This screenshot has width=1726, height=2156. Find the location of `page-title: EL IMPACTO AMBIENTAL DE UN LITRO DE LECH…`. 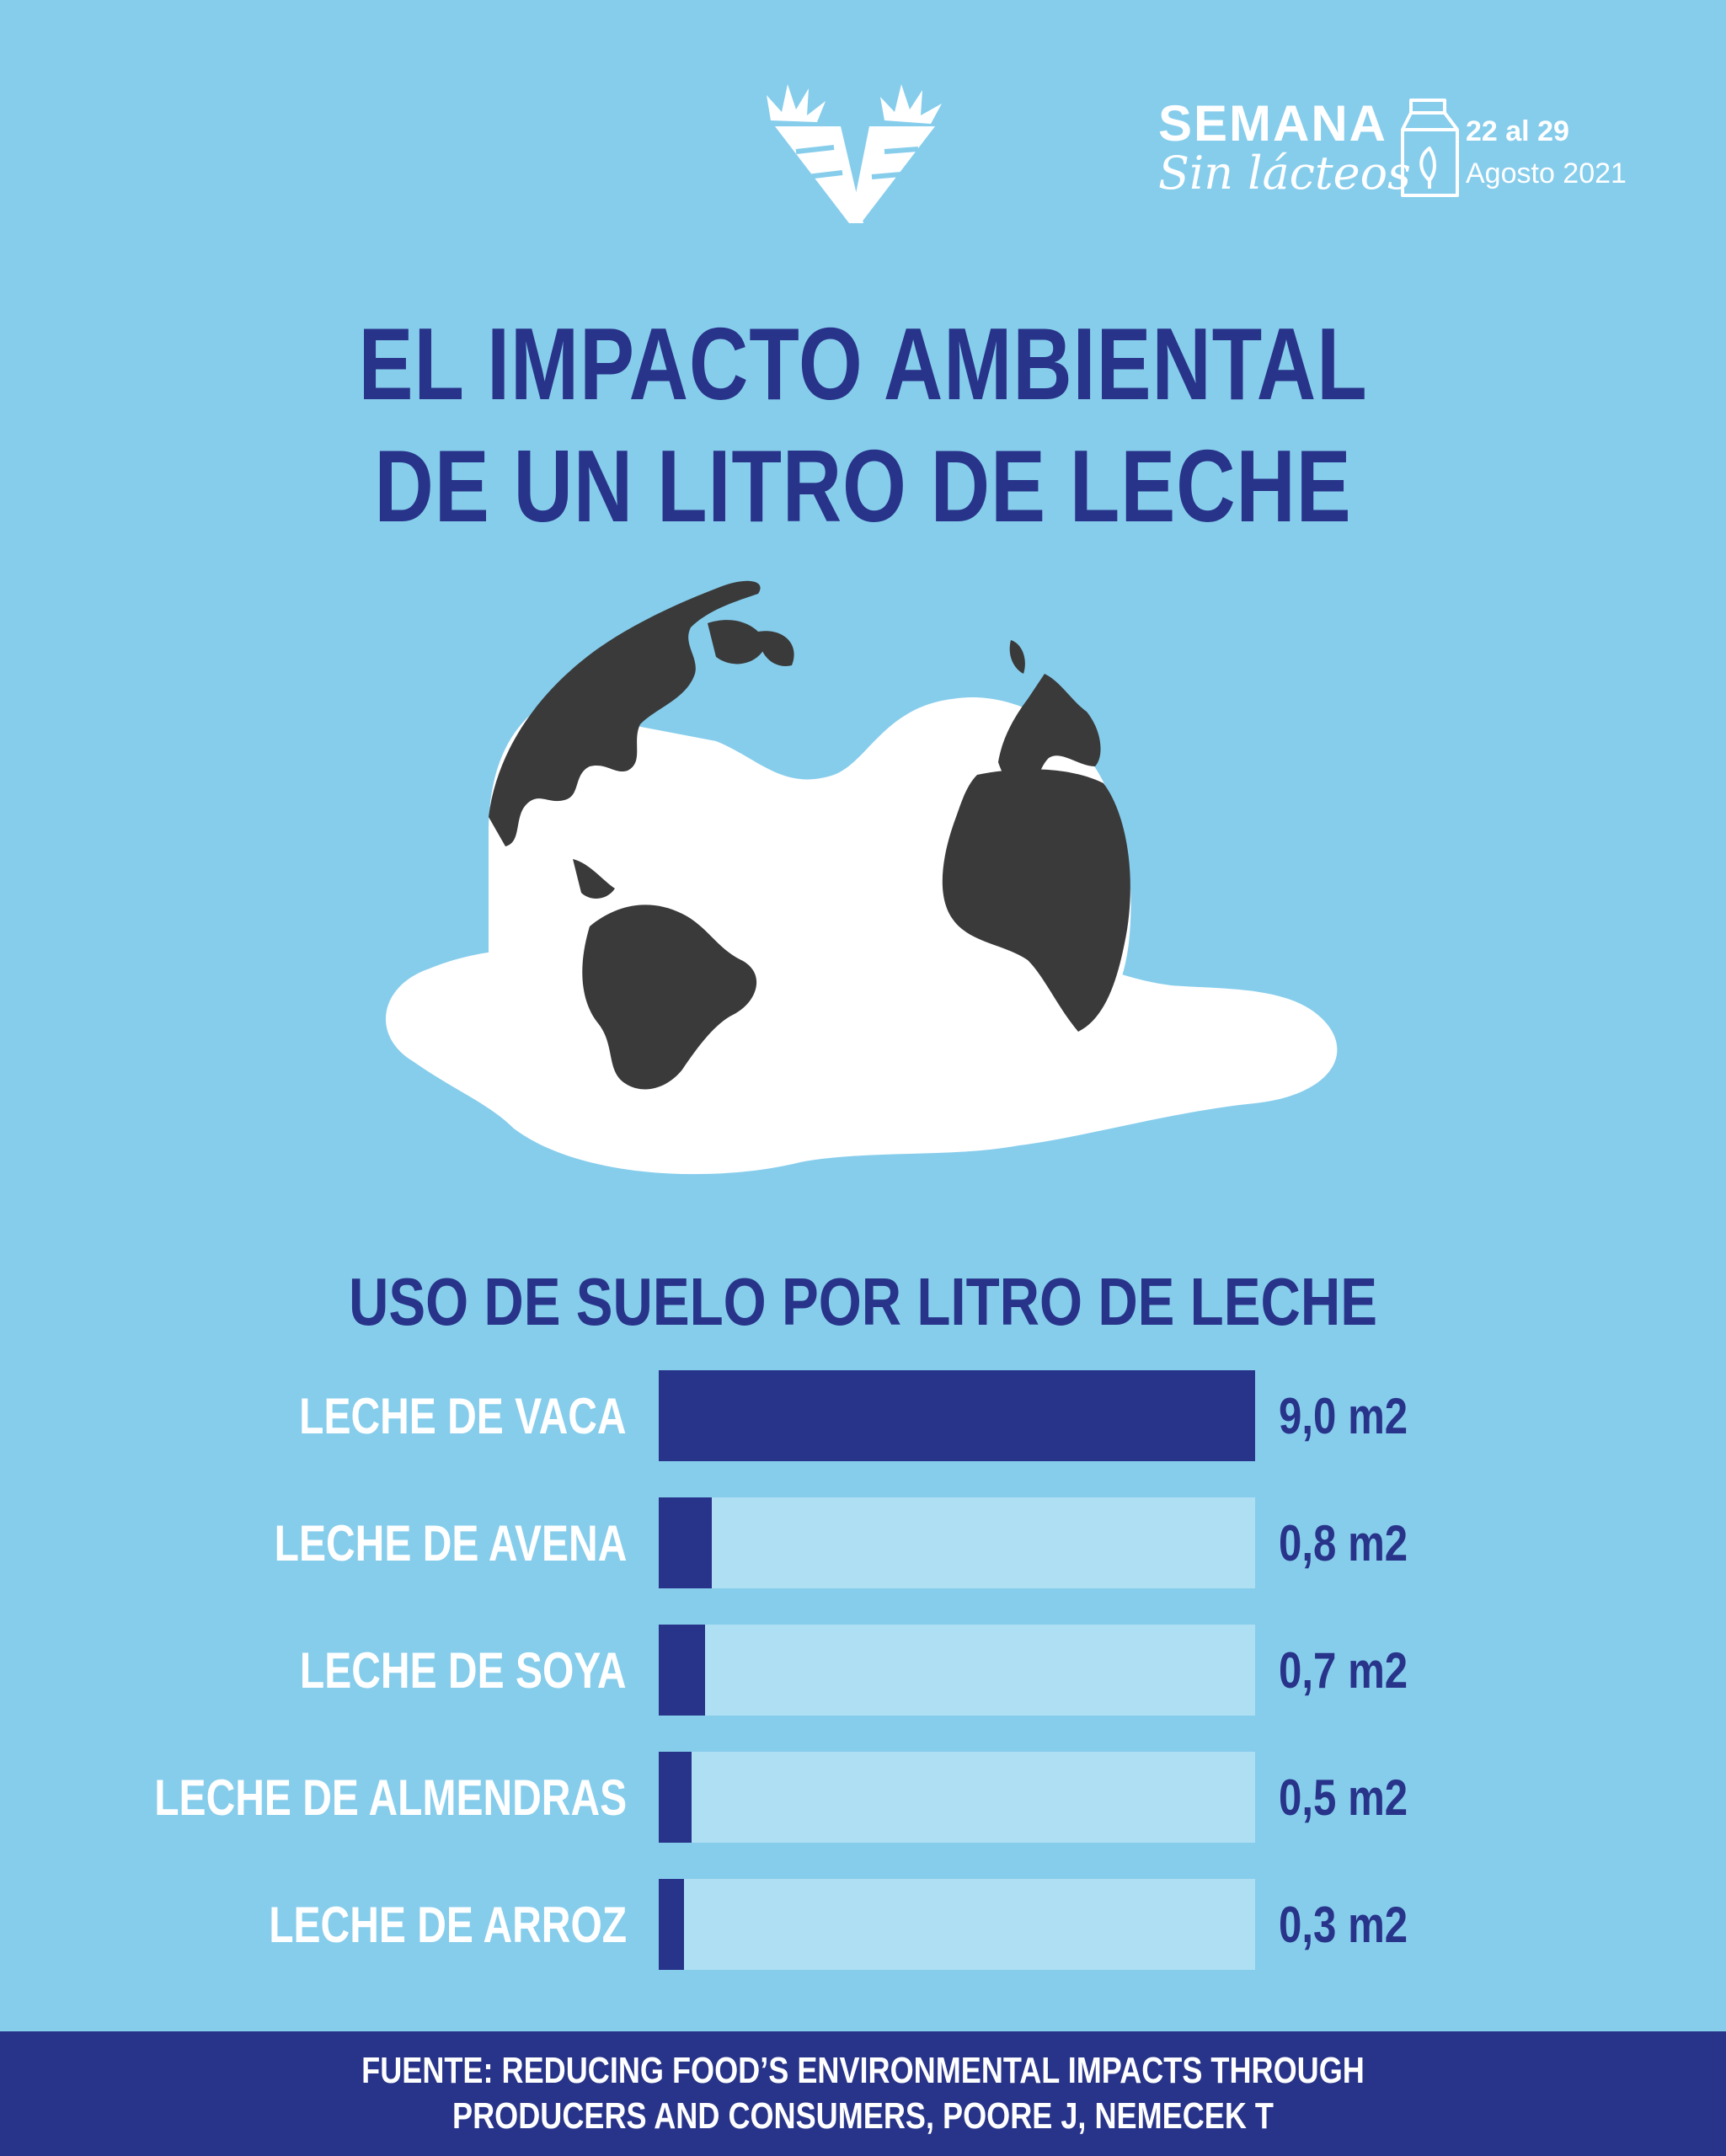

page-title: EL IMPACTO AMBIENTAL DE UN LITRO DE LECH… is located at coordinates (863, 425).